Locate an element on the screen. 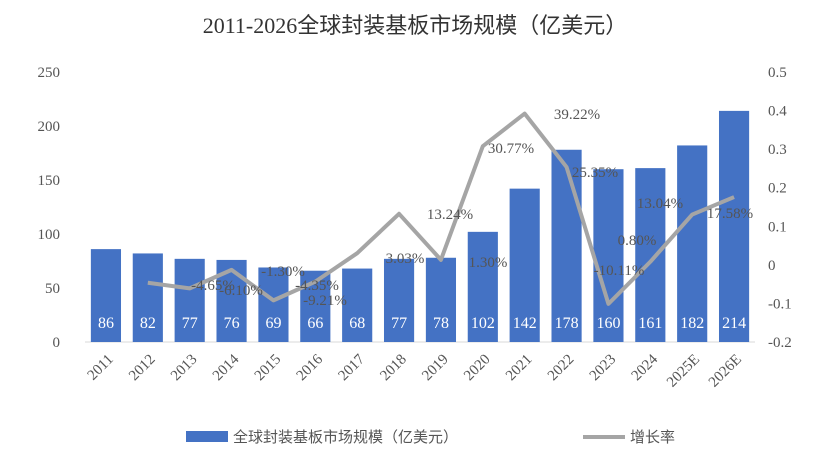 The width and height of the screenshot is (831, 454). legend-bar-swatch is located at coordinates (207, 436).